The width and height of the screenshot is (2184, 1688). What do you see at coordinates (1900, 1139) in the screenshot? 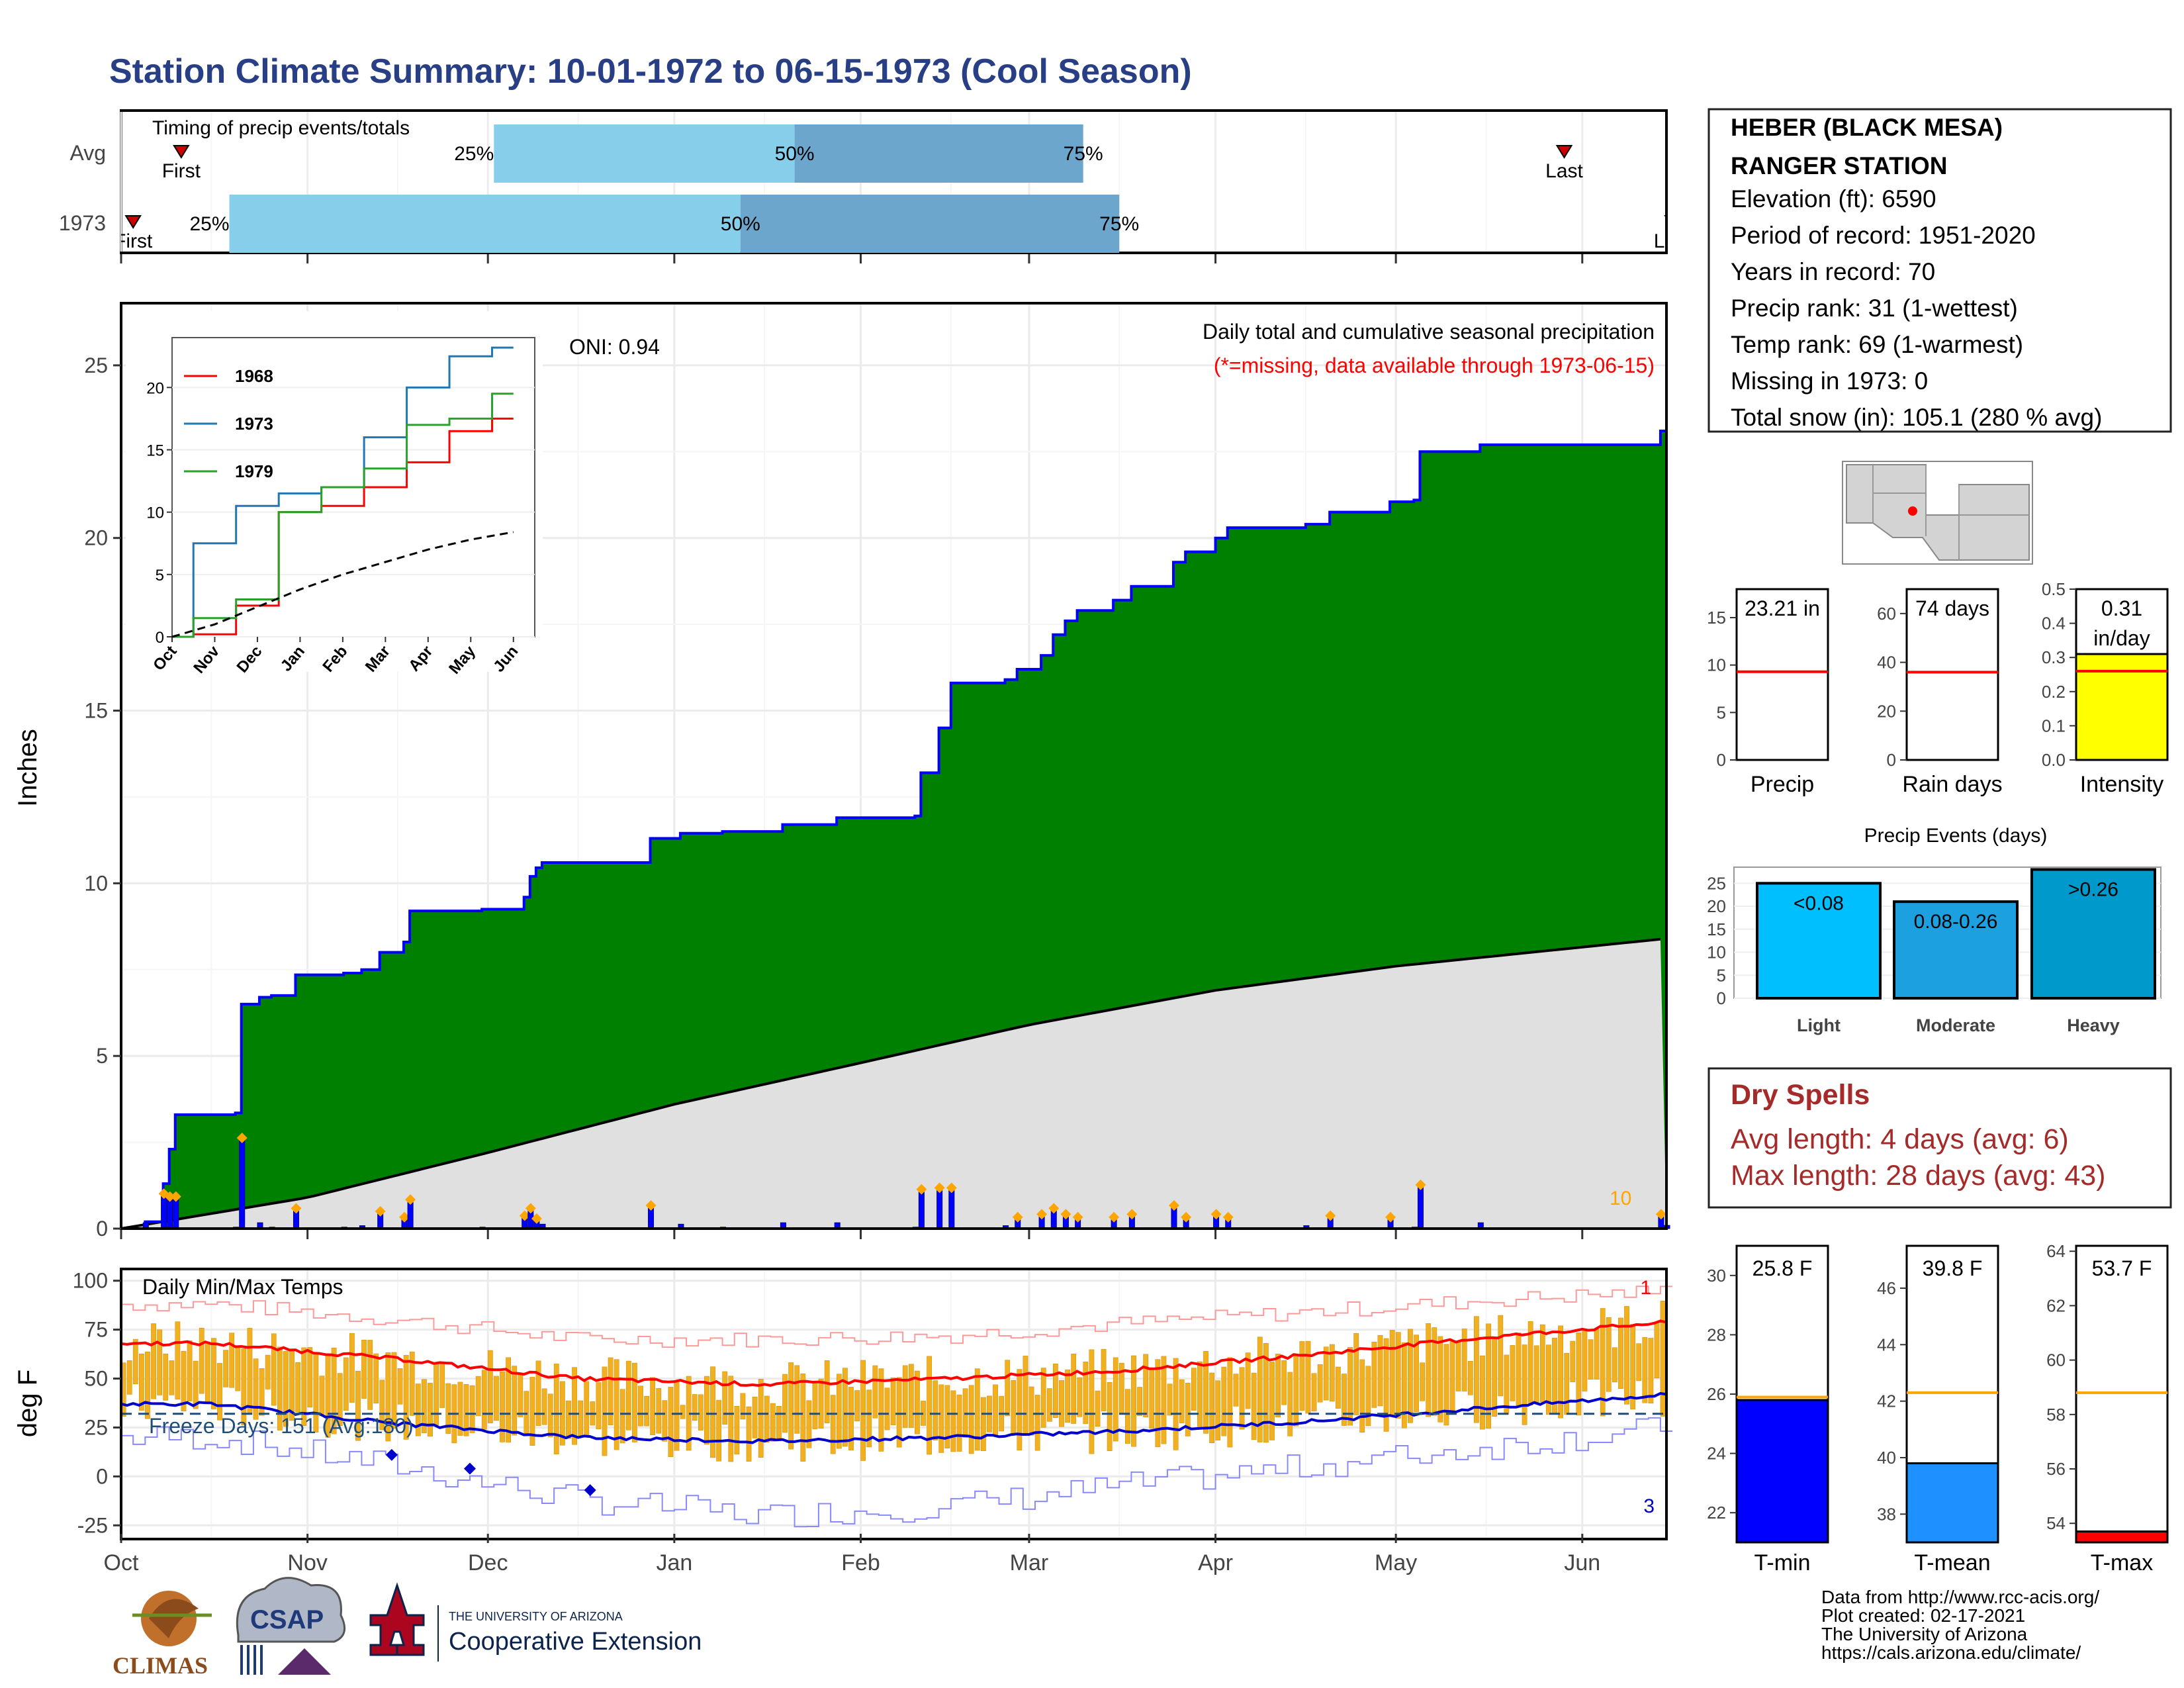
I see `dry-spells-avg: Avg length: 4 days (avg: 6)` at bounding box center [1900, 1139].